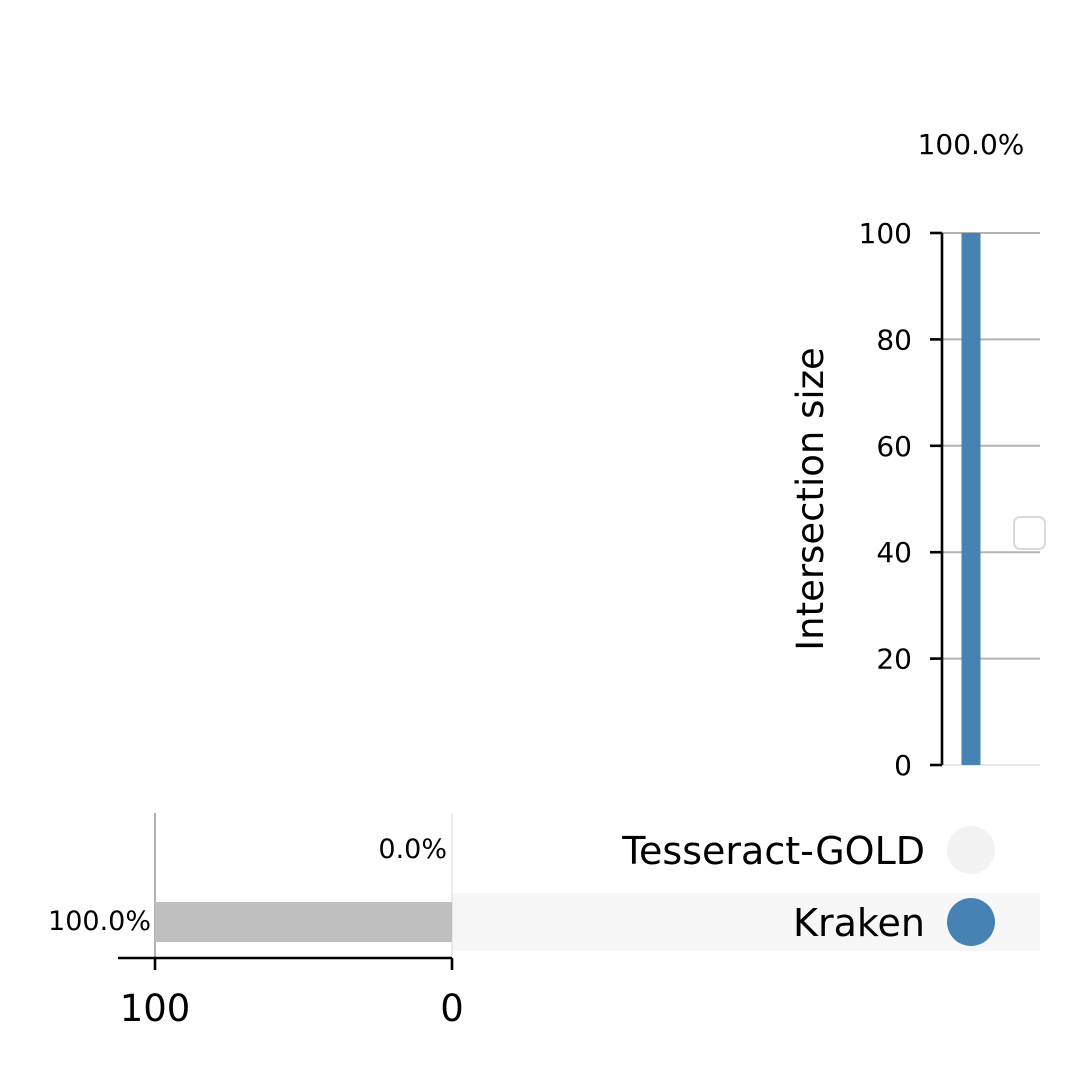 This screenshot has height=1066, width=1066. Describe the element at coordinates (971, 499) in the screenshot. I see `intersection-bar` at that location.